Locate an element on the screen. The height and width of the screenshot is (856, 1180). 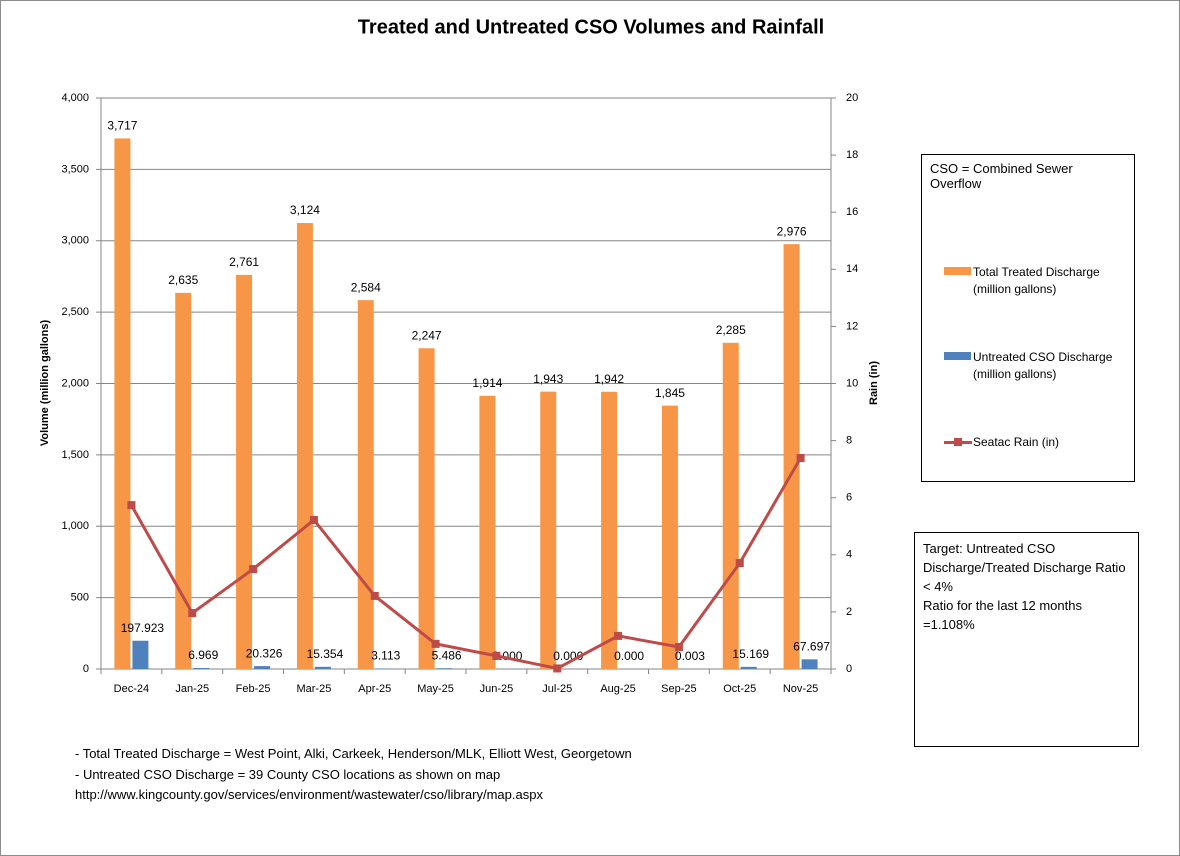
data-label: 1,845 is located at coordinates (670, 393).